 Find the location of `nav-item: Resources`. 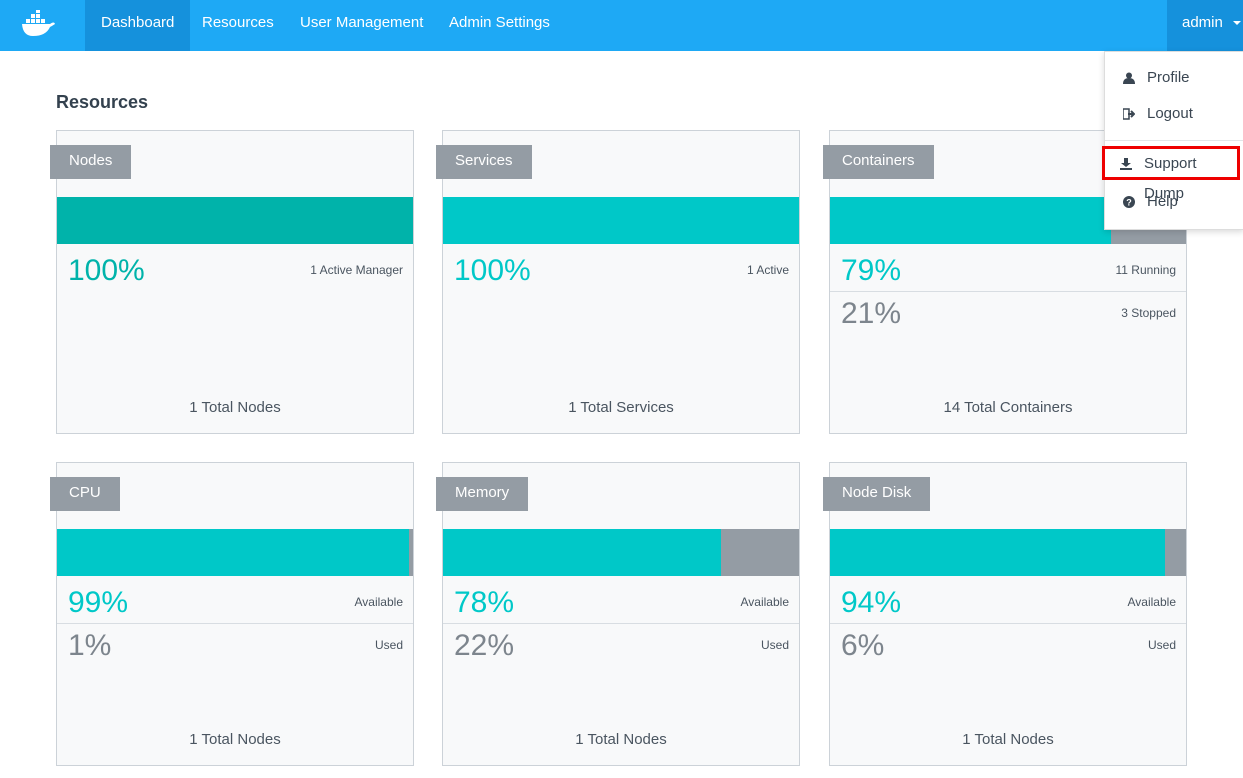

nav-item: Resources is located at coordinates (238, 22).